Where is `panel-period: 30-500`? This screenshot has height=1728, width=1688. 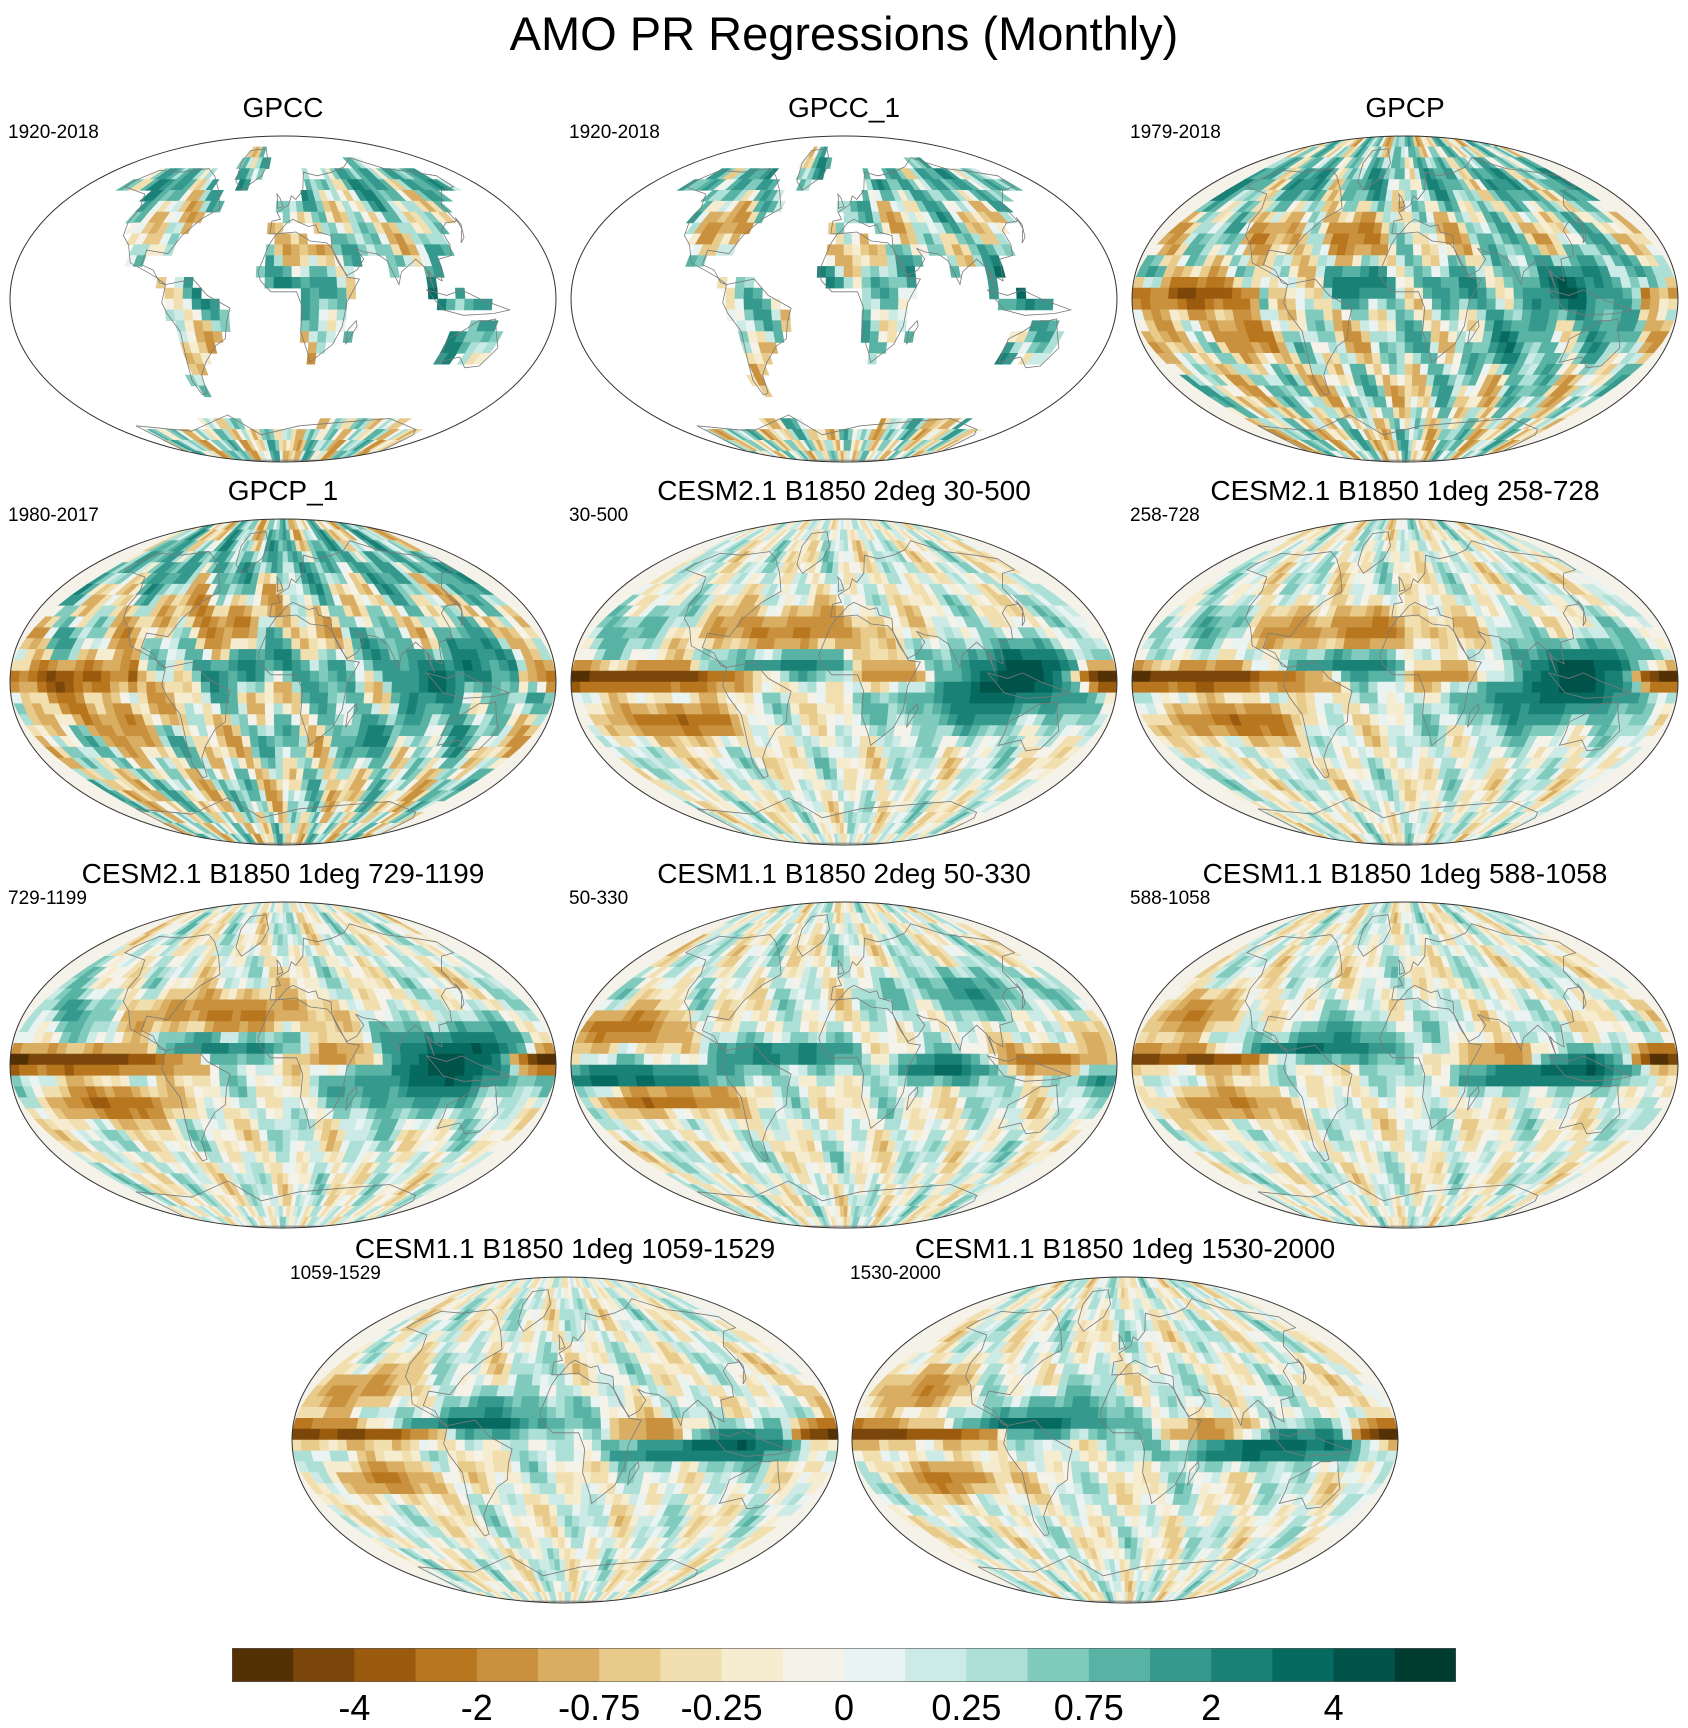
panel-period: 30-500 is located at coordinates (599, 515).